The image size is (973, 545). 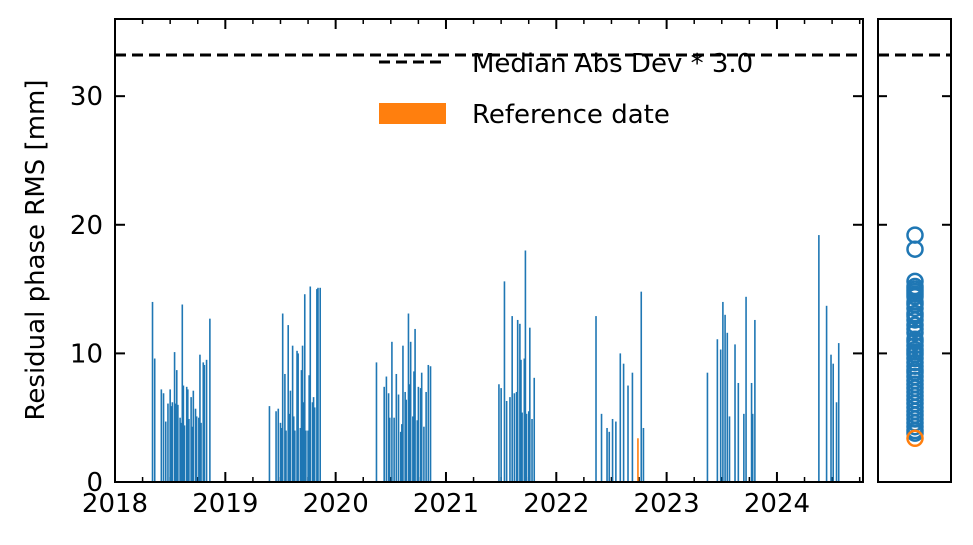 I want to click on x-tick-label: 2021, so click(x=446, y=504).